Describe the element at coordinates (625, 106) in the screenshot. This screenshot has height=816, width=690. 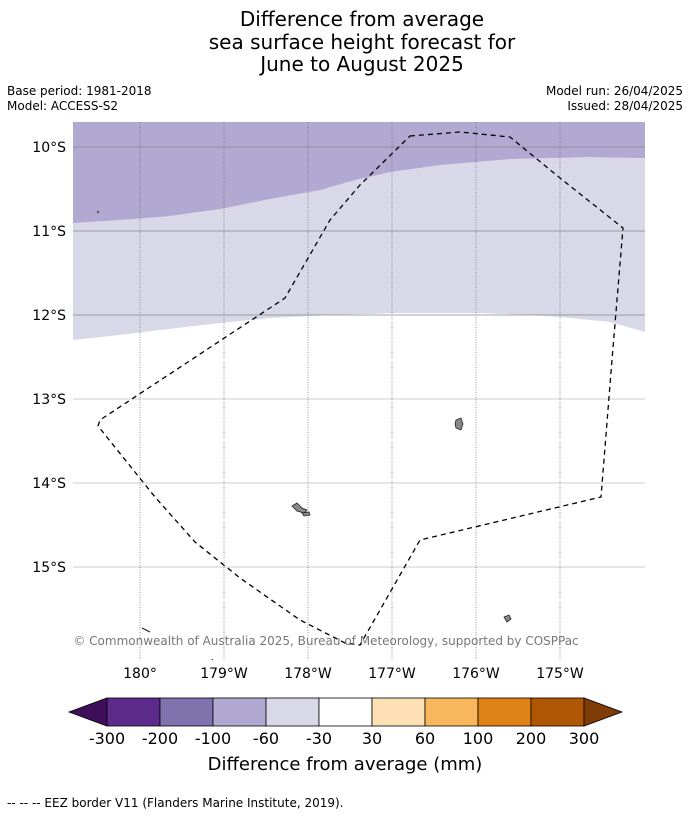
I see `issued-date: Issued: 28/04/2025` at that location.